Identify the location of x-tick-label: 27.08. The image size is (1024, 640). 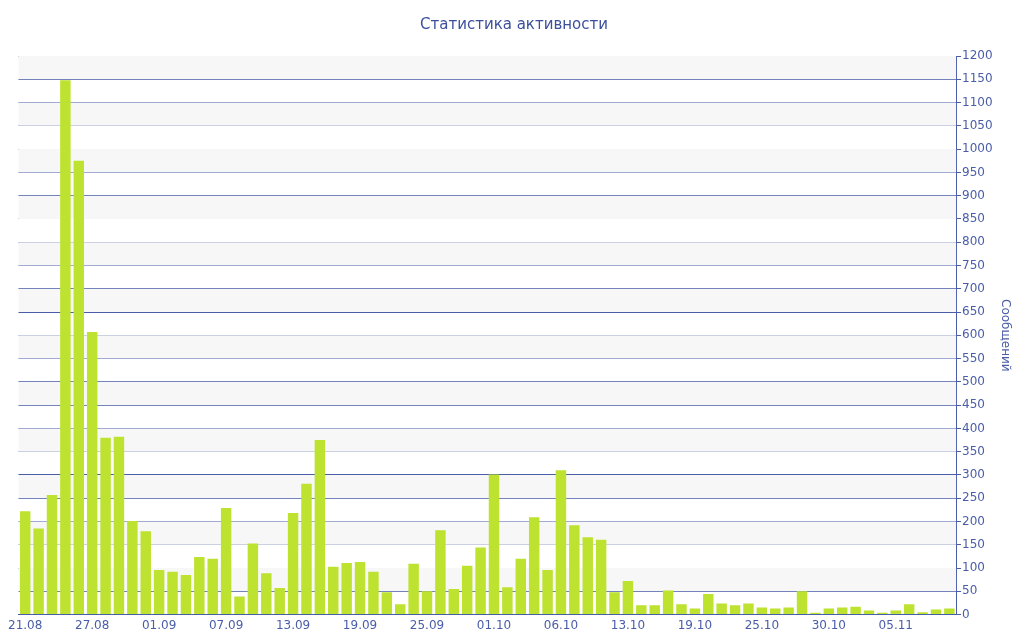
(92, 624).